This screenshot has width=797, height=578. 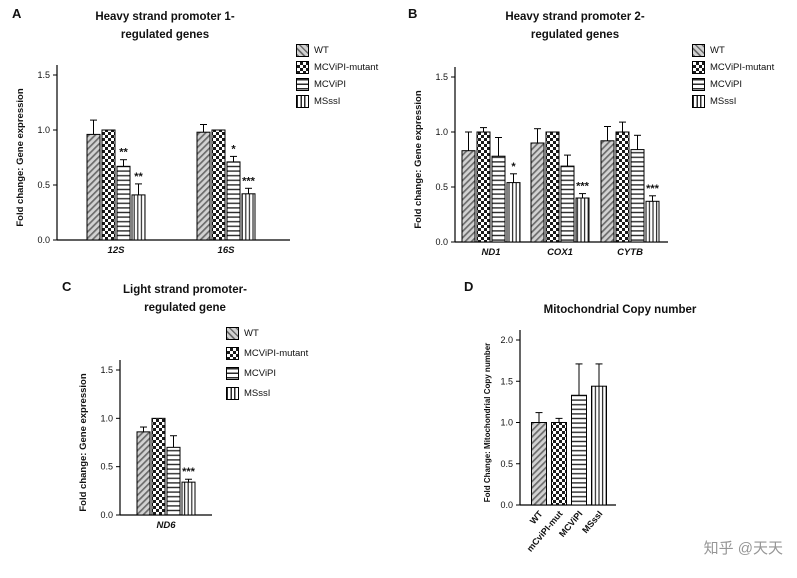 I want to click on chart-title-C-line2: regulated gene, so click(x=185, y=308).